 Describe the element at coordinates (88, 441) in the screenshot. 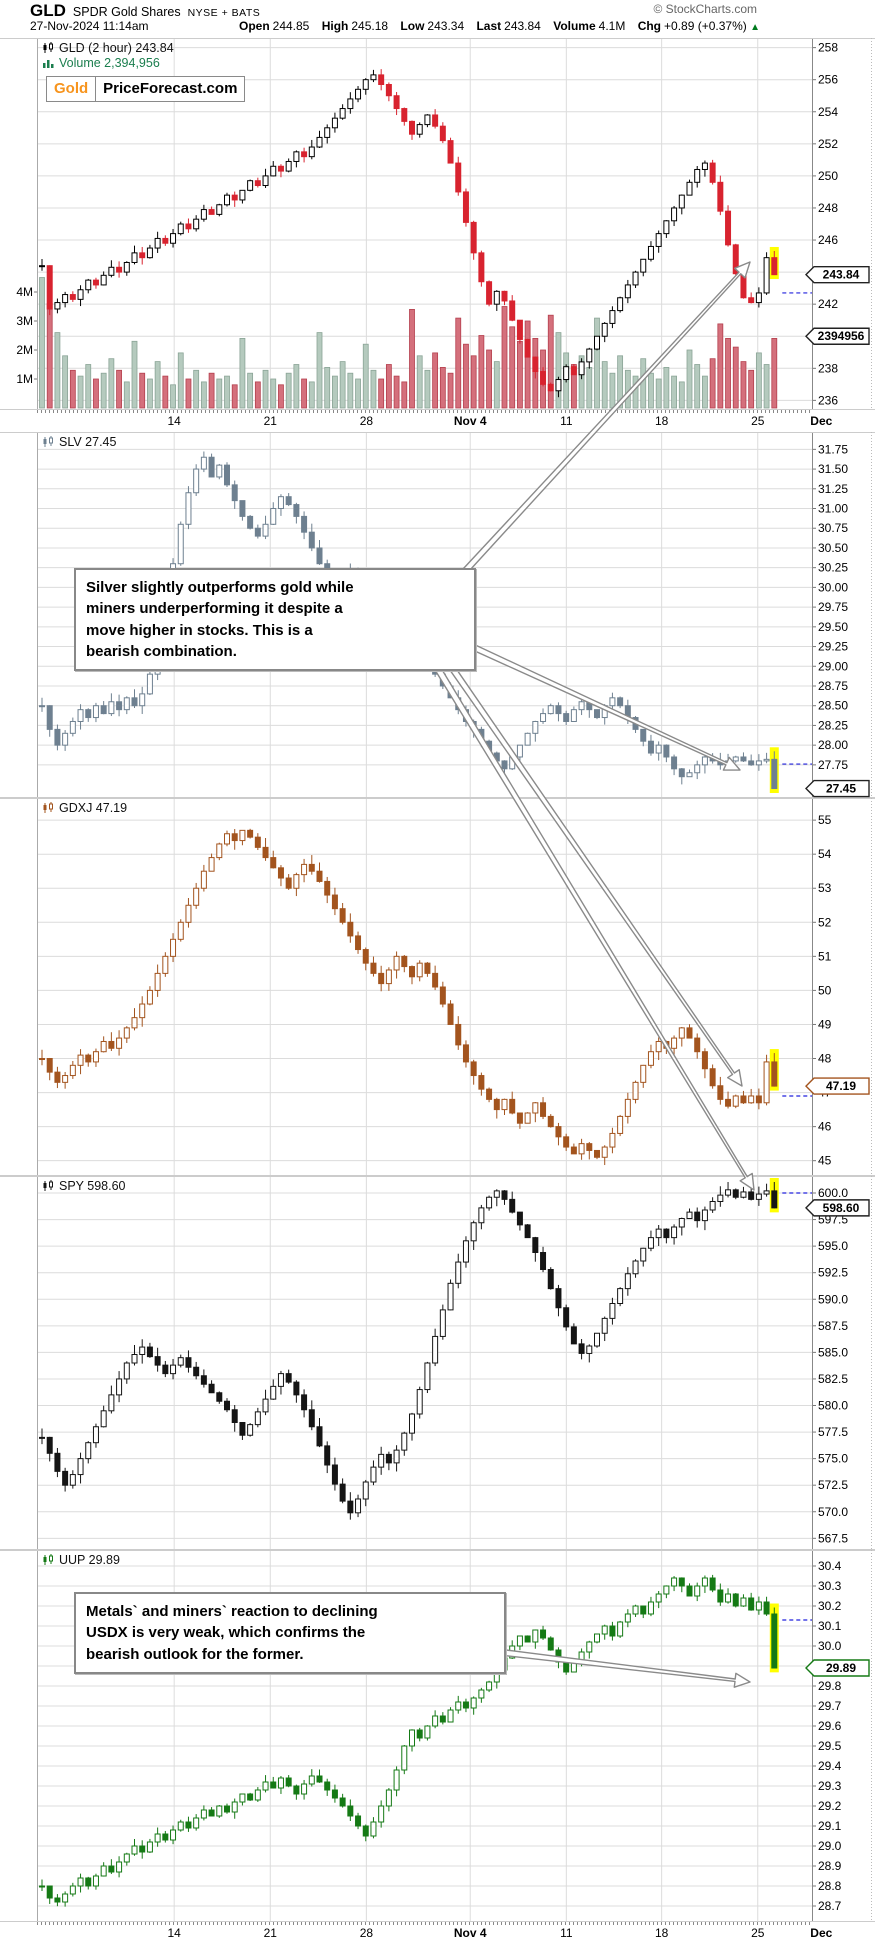

I see `slv-legend-label: SLV 27.45` at that location.